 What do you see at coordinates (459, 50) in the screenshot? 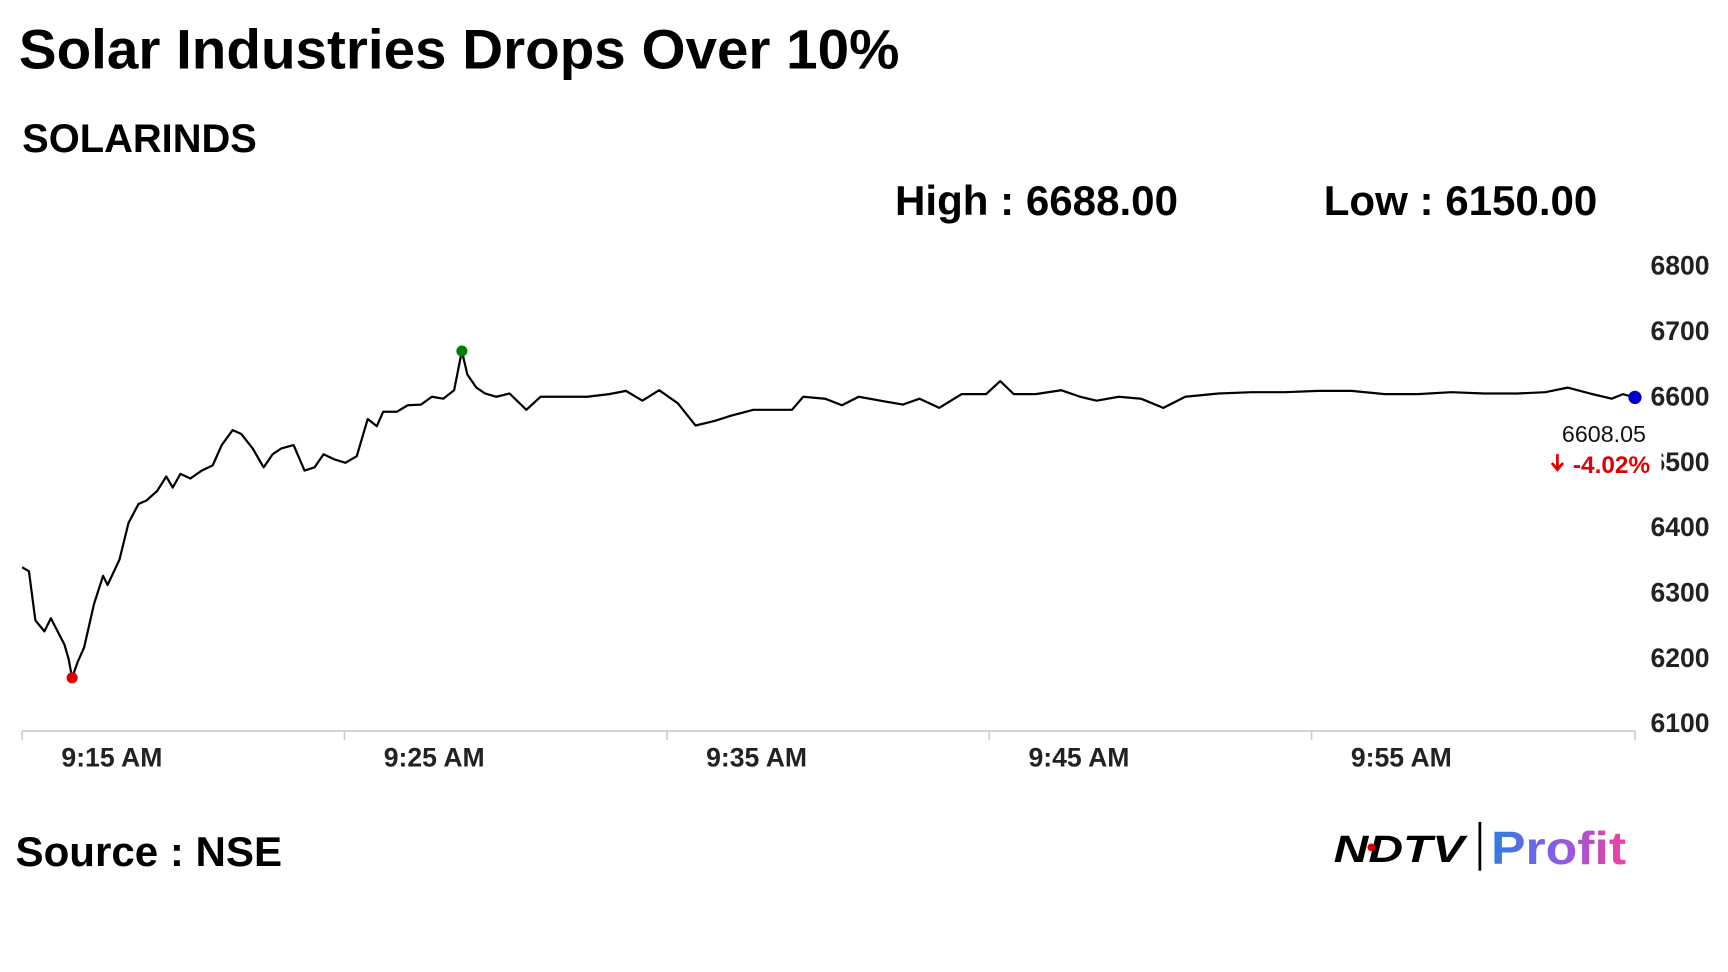
I see `chart-title: Solar Industries Drops Over 10%` at bounding box center [459, 50].